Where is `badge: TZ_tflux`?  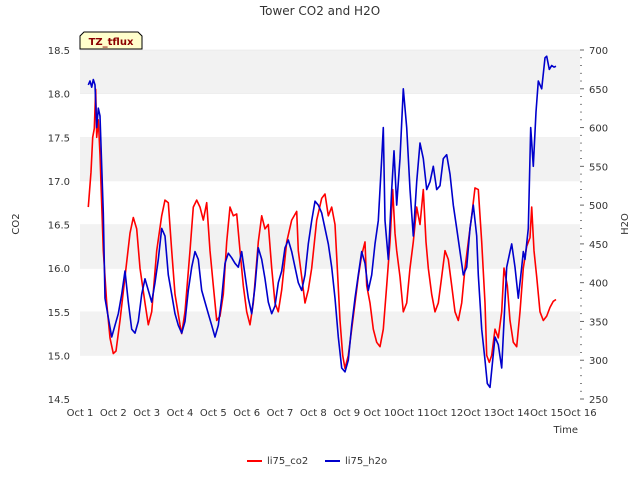 badge: TZ_tflux is located at coordinates (111, 40).